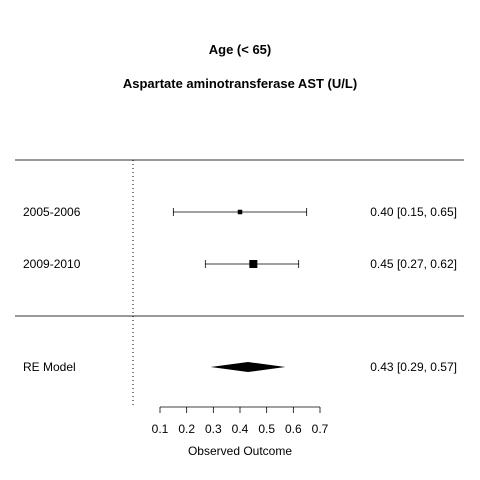 The width and height of the screenshot is (480, 480). What do you see at coordinates (213, 429) in the screenshot?
I see `x-tick-label: 0.3` at bounding box center [213, 429].